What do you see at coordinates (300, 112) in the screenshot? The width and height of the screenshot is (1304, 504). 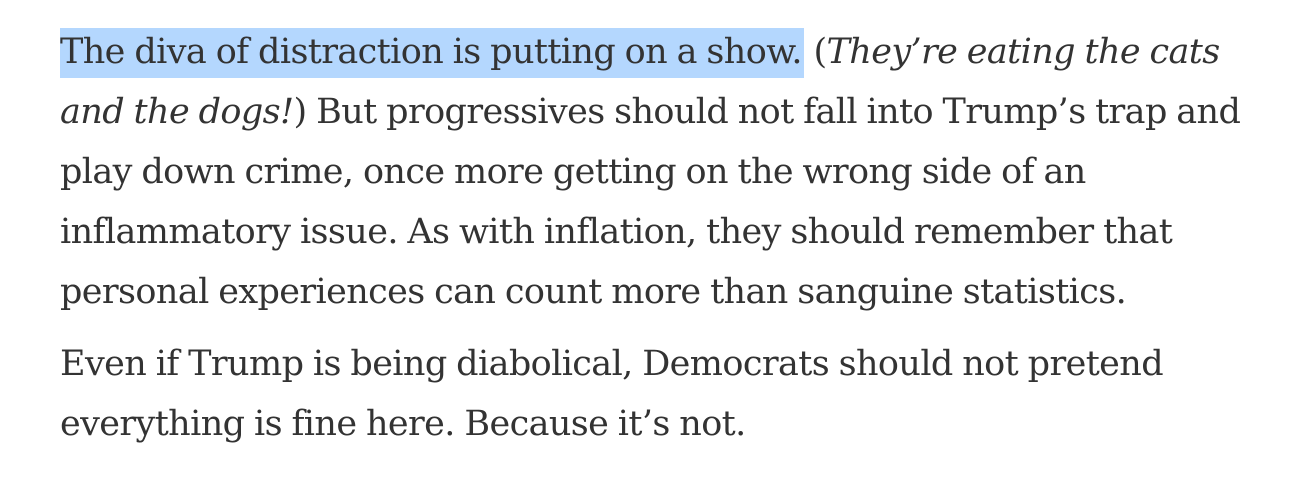 I see `aside-close-paren: )` at bounding box center [300, 112].